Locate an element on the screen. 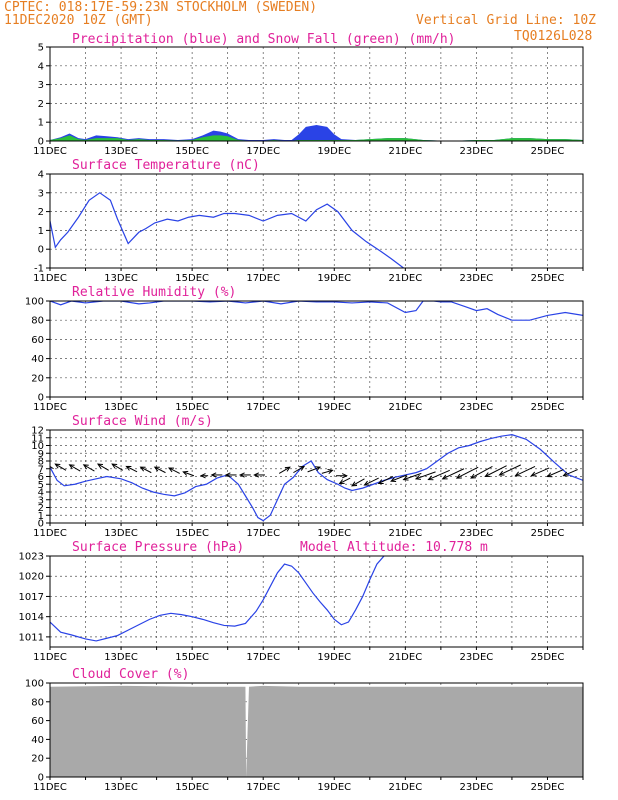 This screenshot has height=800, width=618. panel4-ytick-label: 11 is located at coordinates (37, 438).